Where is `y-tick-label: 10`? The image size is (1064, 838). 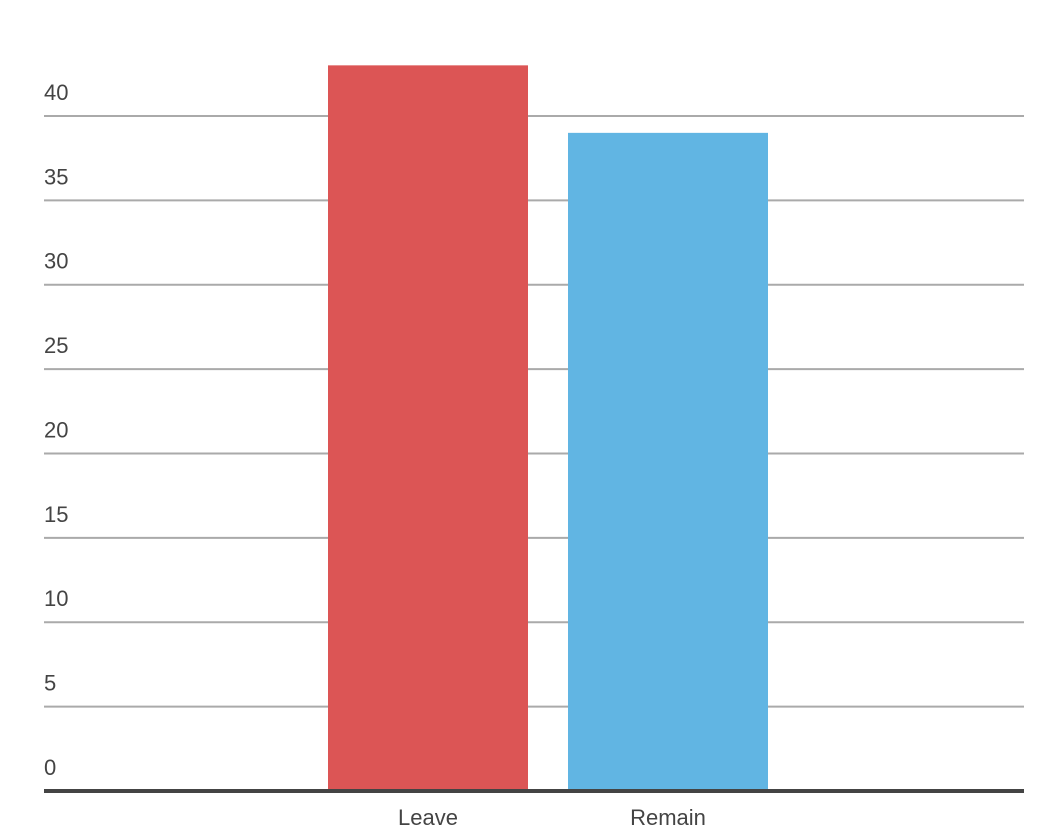
y-tick-label: 10 is located at coordinates (56, 598).